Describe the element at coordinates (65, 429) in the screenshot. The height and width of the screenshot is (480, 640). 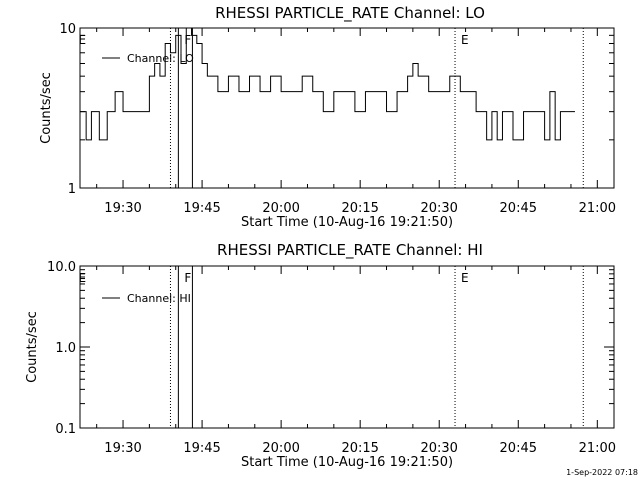
I see `hi-y-tick-label: 0.1` at that location.